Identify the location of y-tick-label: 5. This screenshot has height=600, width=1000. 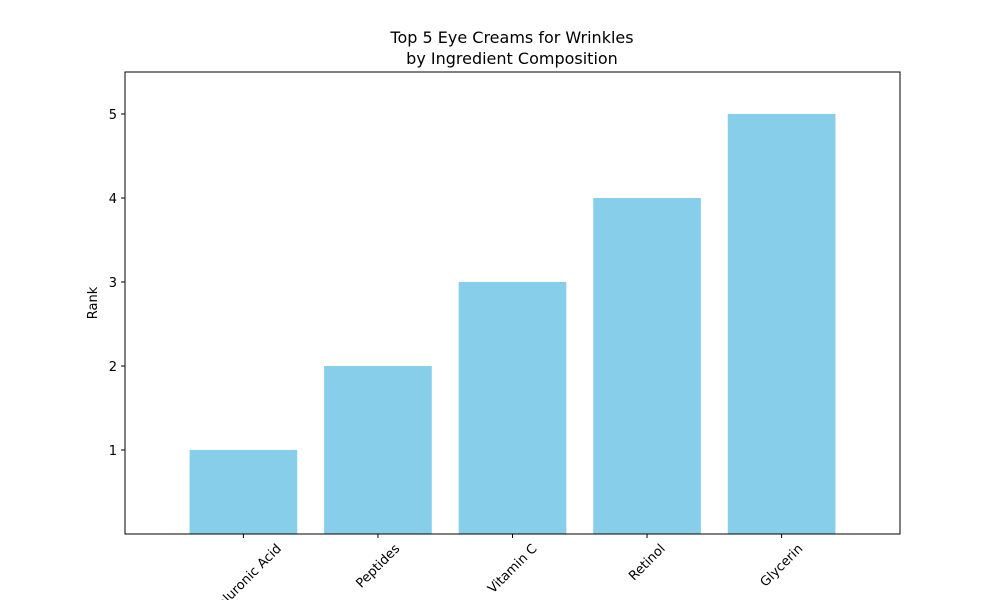
(113, 115).